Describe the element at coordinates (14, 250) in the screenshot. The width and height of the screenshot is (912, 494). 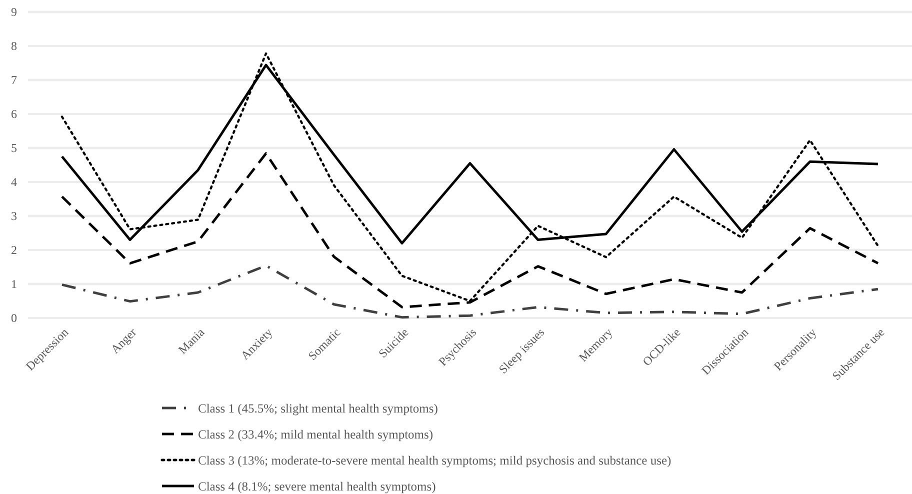
I see `y-tick-label: 2` at that location.